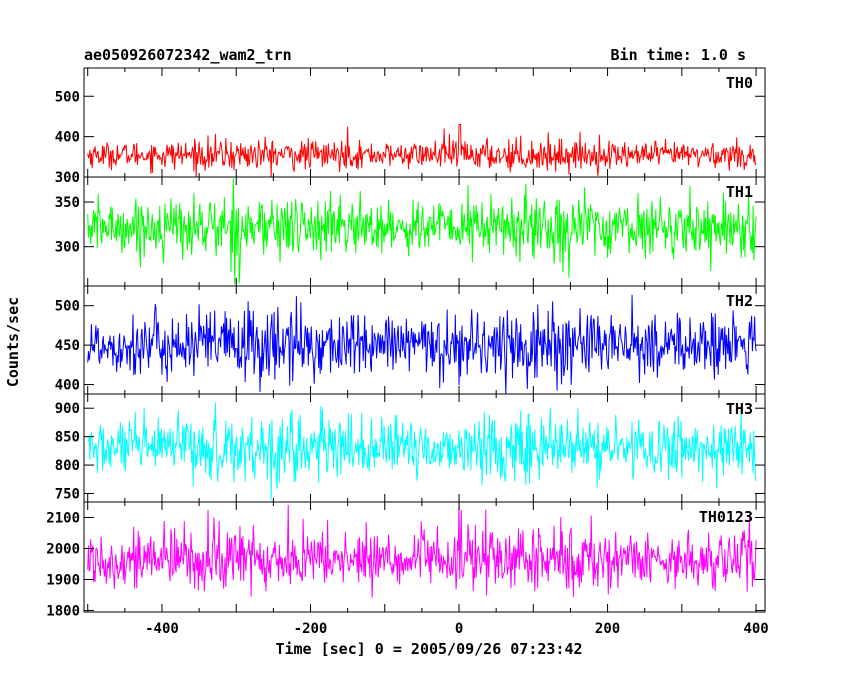 Image resolution: width=850 pixels, height=680 pixels. I want to click on x-tick-label: -400, so click(162, 629).